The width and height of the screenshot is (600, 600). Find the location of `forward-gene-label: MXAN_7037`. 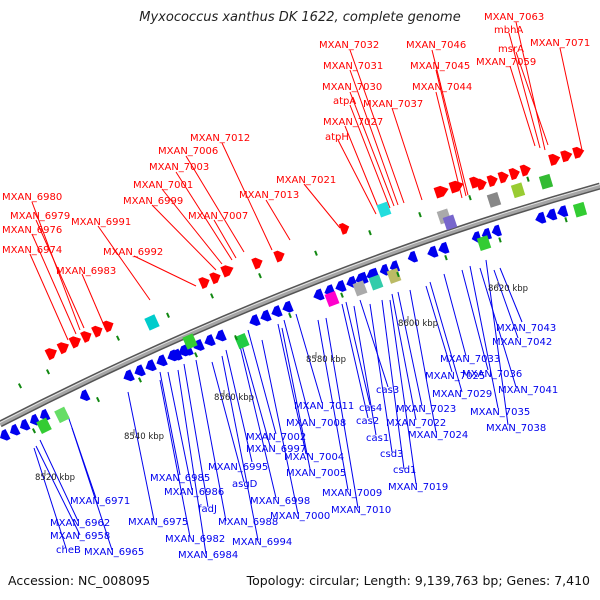

forward-gene-label: MXAN_7037 is located at coordinates (393, 104).